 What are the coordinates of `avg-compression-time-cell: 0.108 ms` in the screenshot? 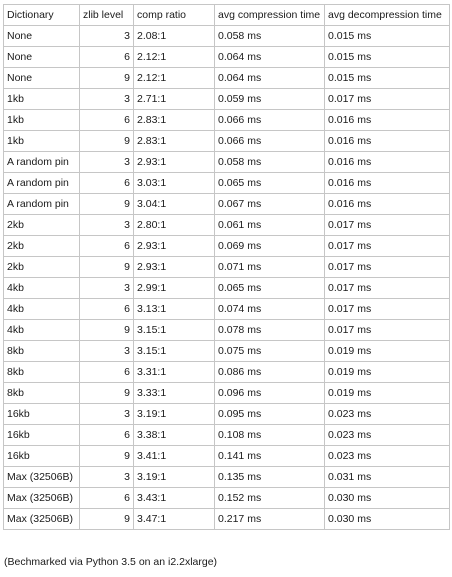 It's located at (269, 435).